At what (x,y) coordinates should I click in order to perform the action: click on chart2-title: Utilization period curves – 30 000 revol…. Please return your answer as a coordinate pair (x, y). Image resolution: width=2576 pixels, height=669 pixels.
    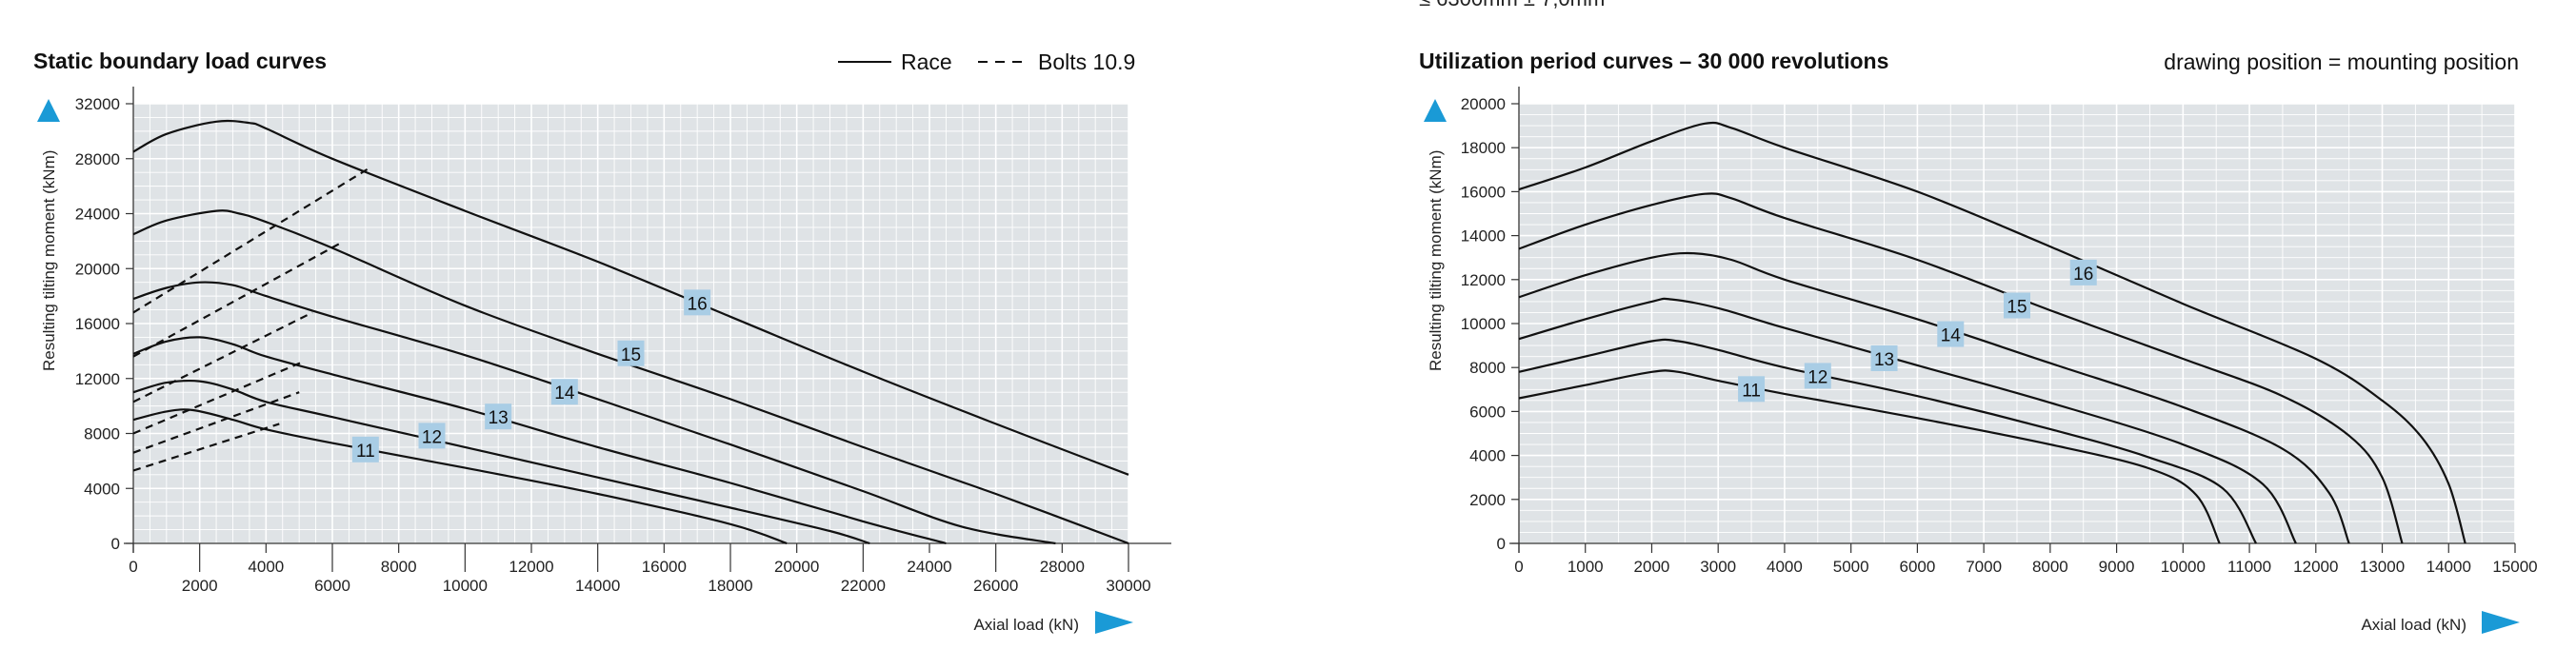
    Looking at the image, I should click on (1653, 61).